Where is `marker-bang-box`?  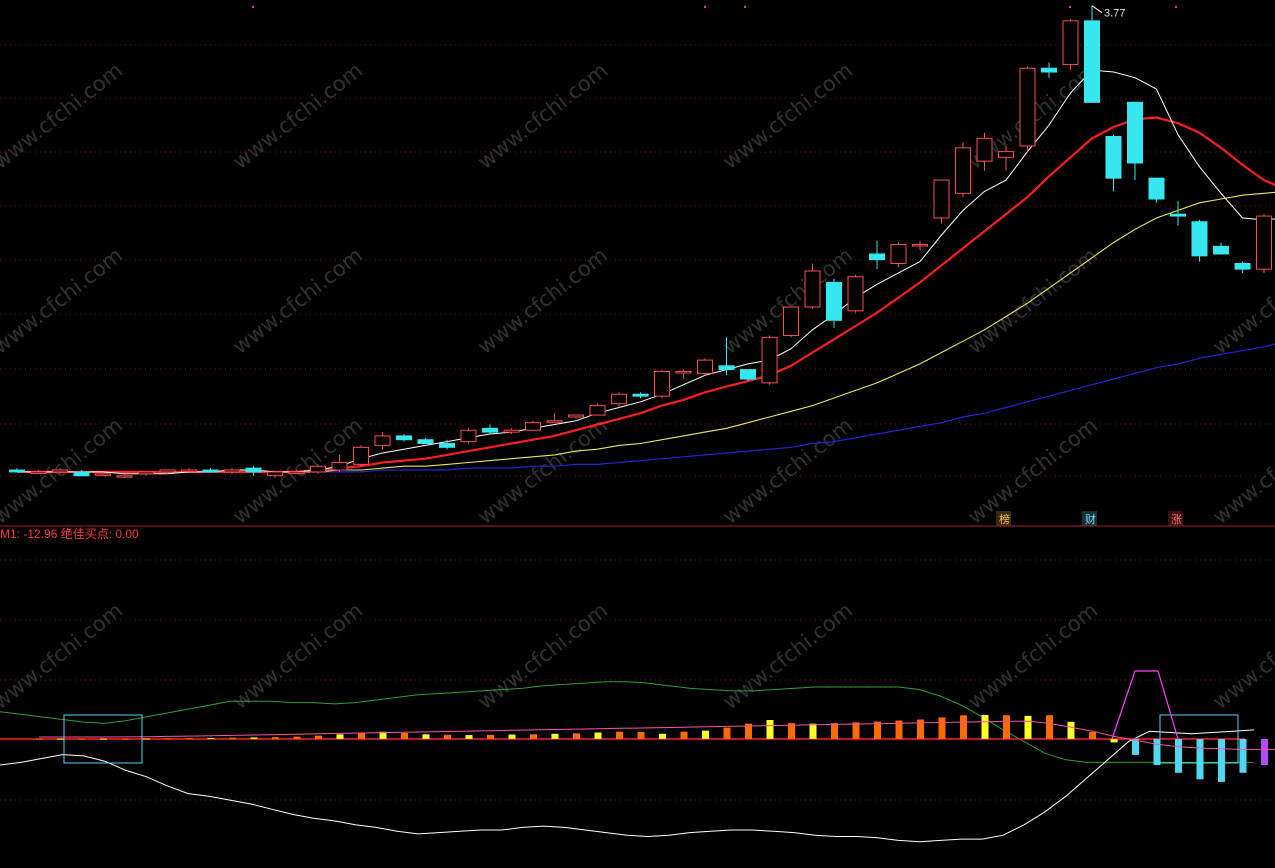 marker-bang-box is located at coordinates (1003, 518).